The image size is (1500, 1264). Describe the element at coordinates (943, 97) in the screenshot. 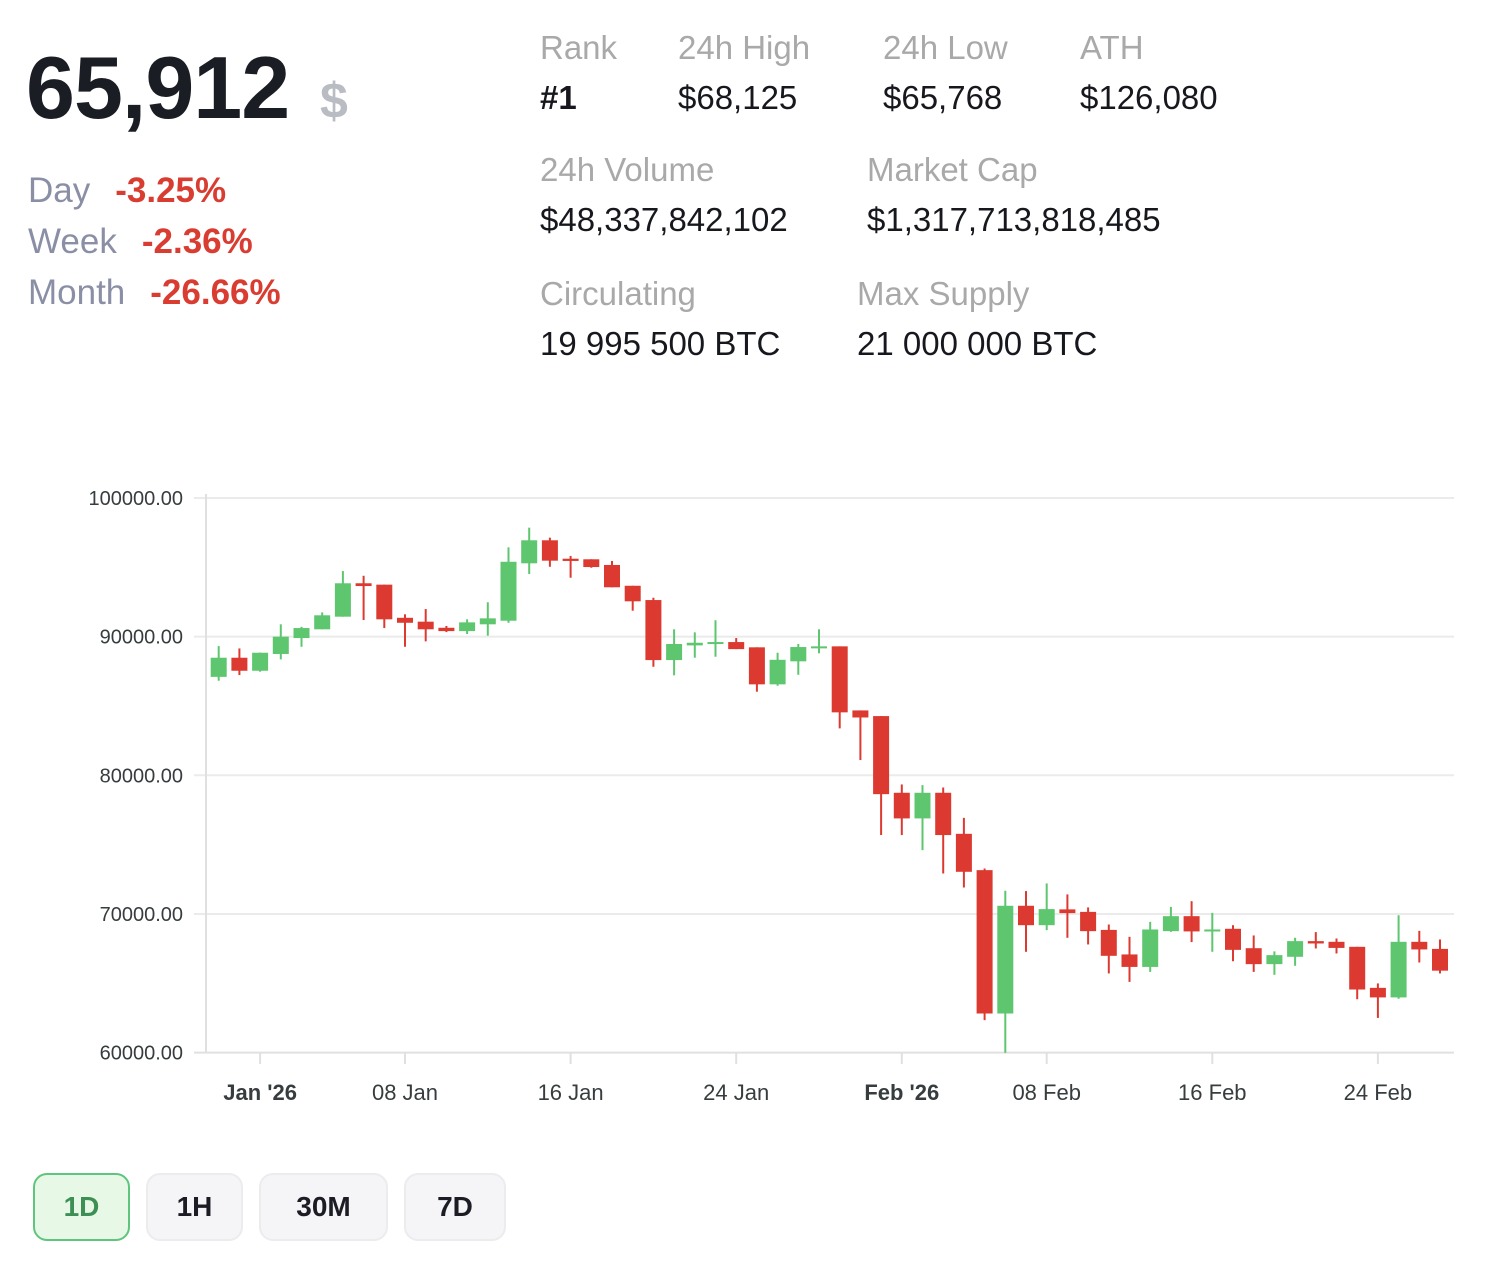

I see `stat-value: $65,768` at that location.